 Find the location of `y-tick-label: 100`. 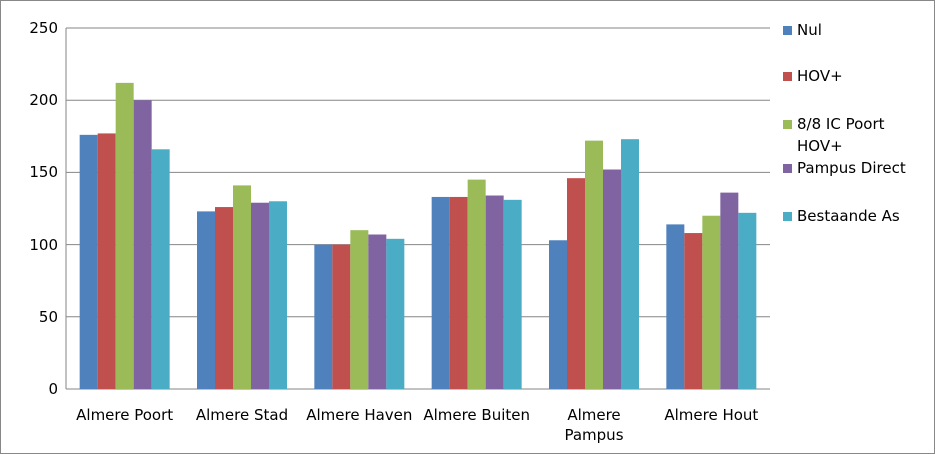

y-tick-label: 100 is located at coordinates (43, 244).